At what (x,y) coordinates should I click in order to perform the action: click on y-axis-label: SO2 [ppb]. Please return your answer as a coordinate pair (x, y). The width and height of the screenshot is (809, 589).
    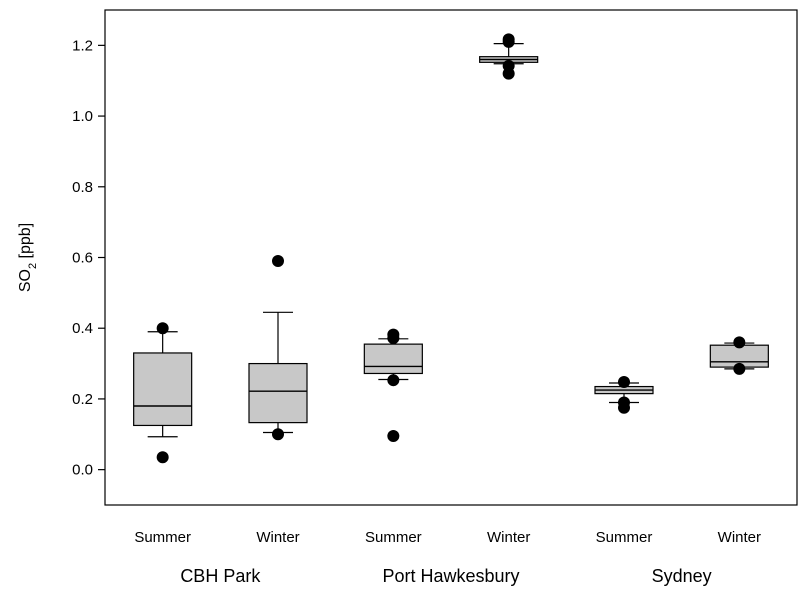
    Looking at the image, I should click on (28, 257).